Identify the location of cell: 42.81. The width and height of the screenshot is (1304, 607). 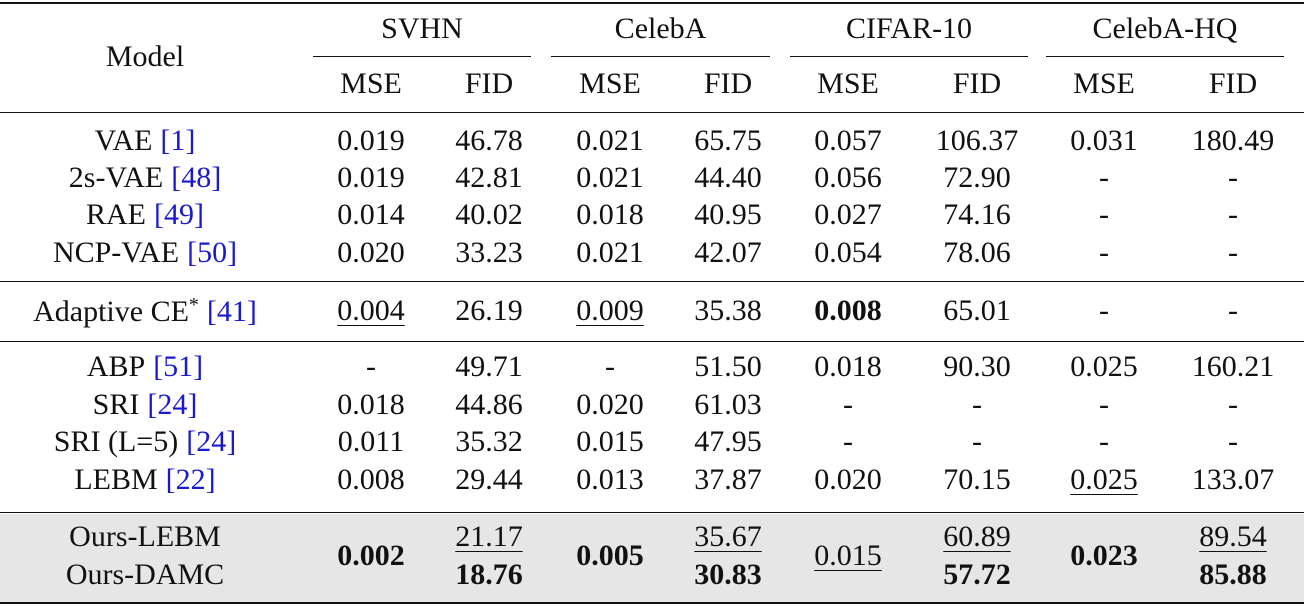
(489, 177).